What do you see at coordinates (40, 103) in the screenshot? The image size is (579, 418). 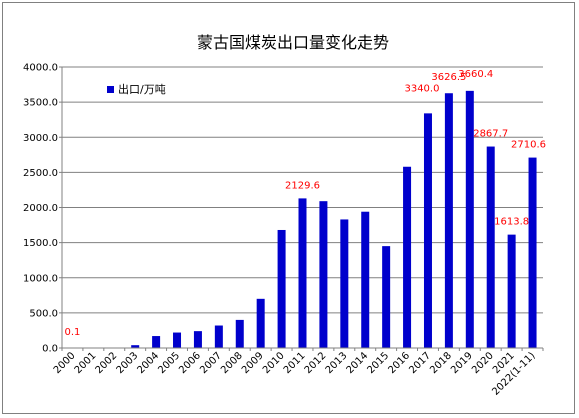 I see `y-tick-label: 3500.0` at bounding box center [40, 103].